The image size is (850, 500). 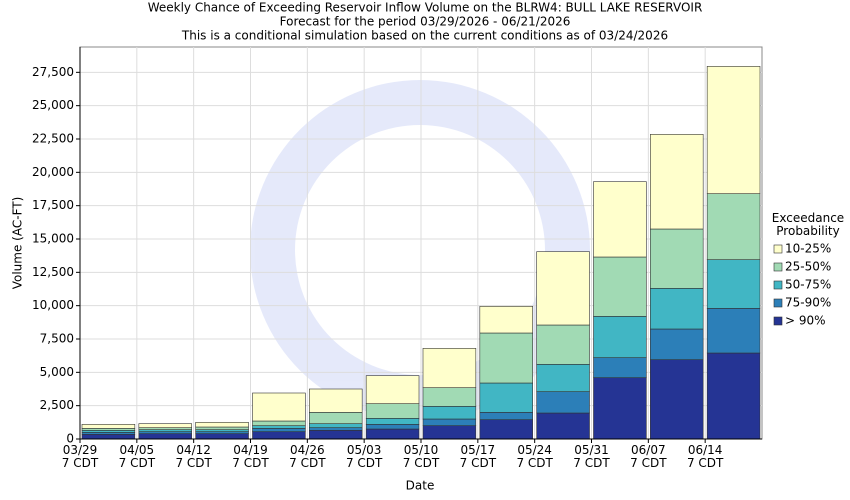 I want to click on legend-title: Exceedance Probability, so click(x=808, y=224).